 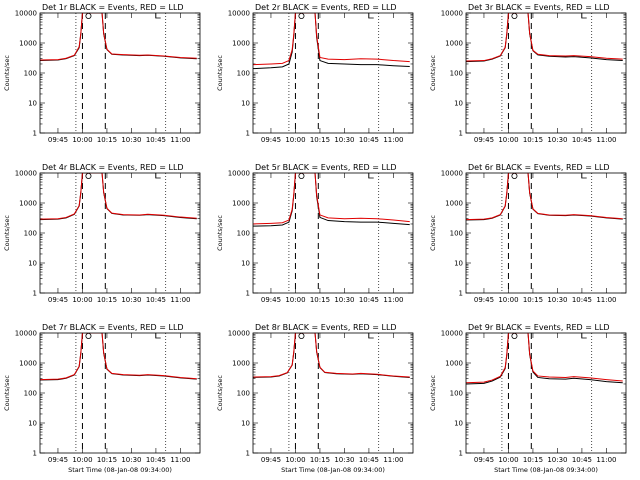 I want to click on x-axis-label: Start Time (08-Jan-08 09:34:00), so click(x=120, y=470).